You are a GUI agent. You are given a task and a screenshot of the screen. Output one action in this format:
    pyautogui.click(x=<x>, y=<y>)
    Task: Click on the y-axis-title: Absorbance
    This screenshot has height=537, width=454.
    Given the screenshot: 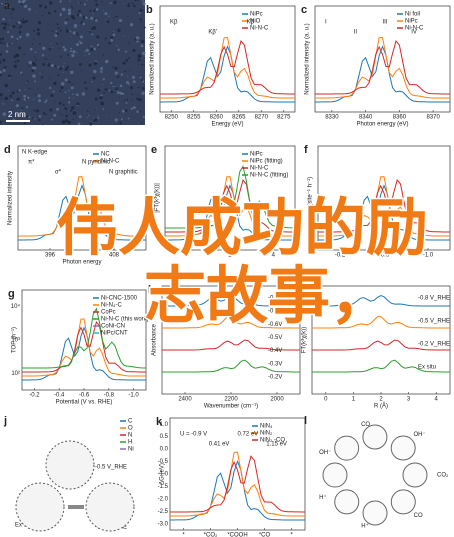 What is the action you would take?
    pyautogui.click(x=155, y=339)
    